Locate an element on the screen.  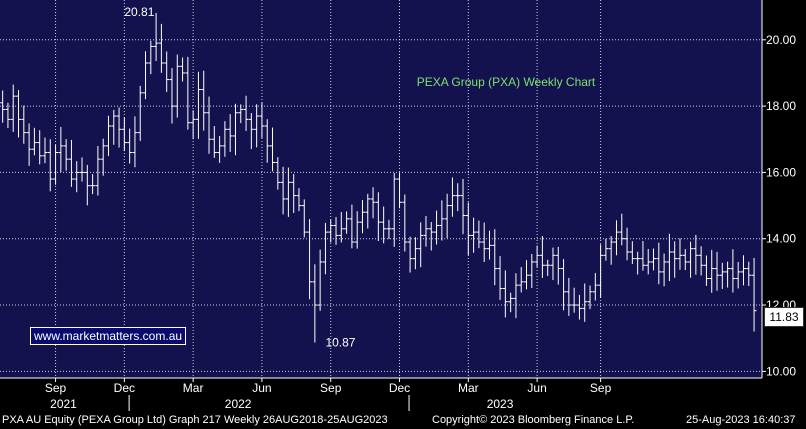
chart-title: PEXA Group (PXA) Weekly Chart is located at coordinates (506, 82).